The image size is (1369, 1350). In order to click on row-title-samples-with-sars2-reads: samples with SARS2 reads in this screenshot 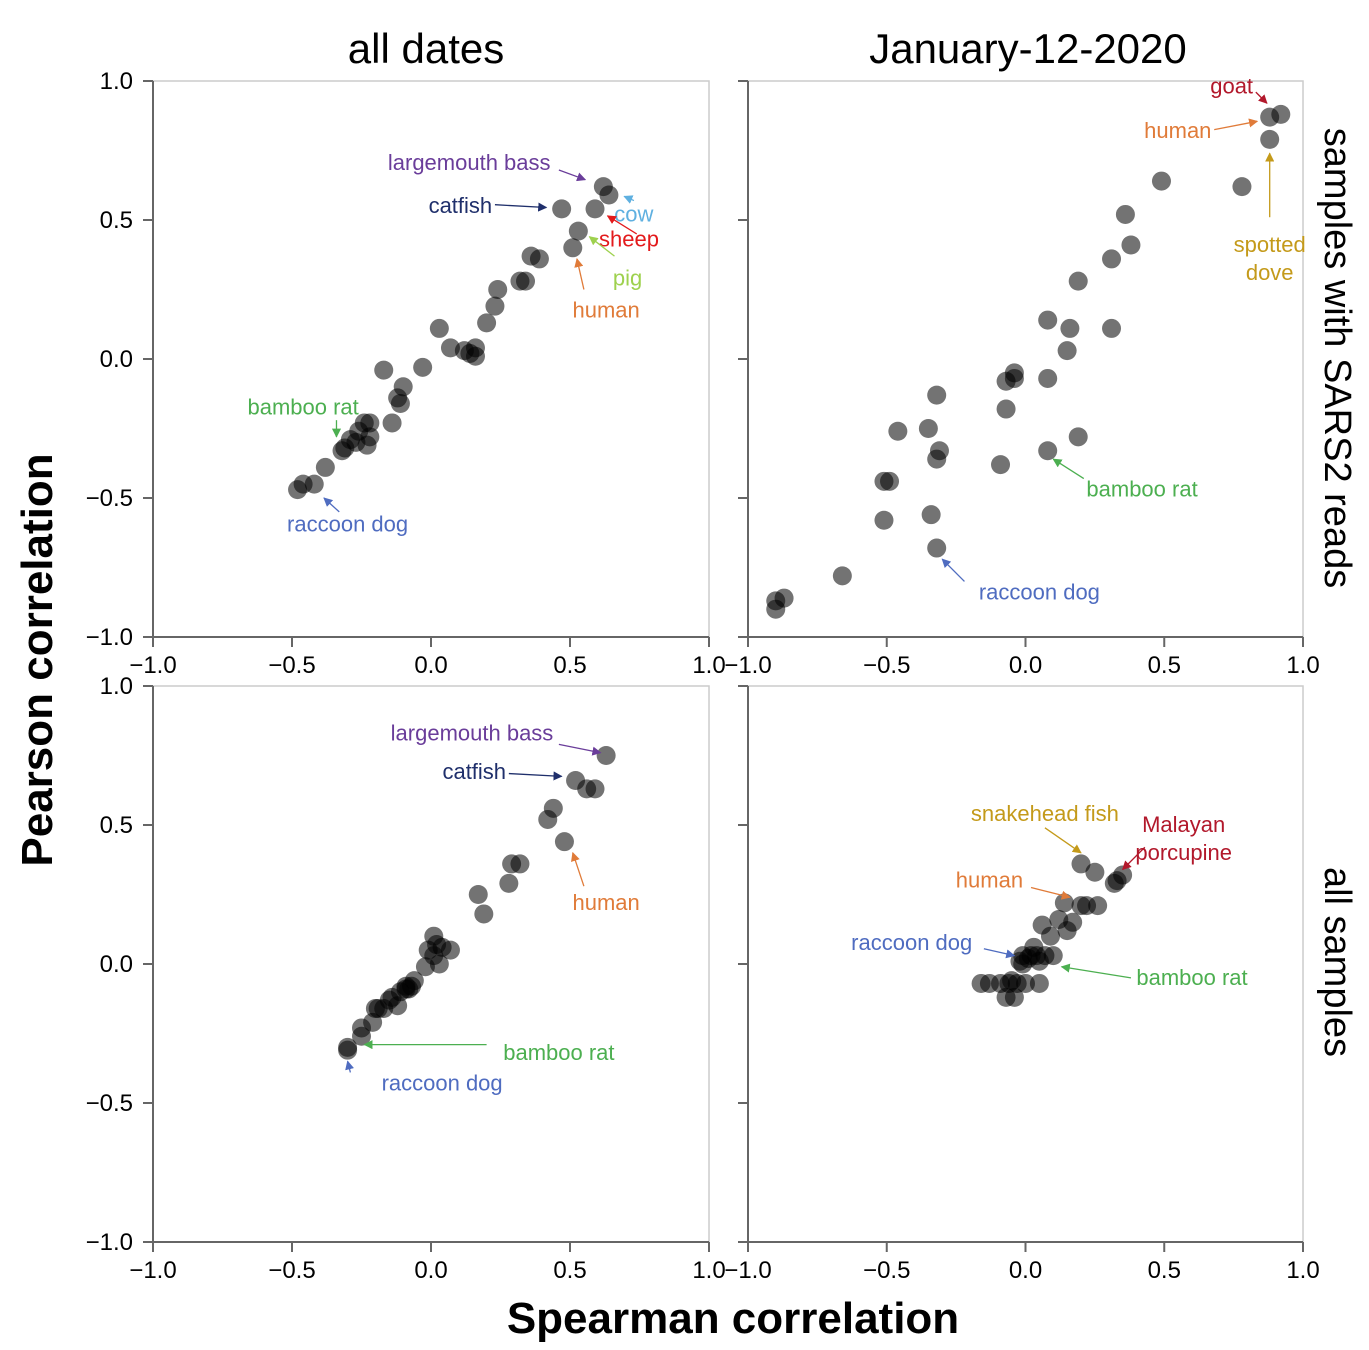, I will do `click(1337, 358)`.